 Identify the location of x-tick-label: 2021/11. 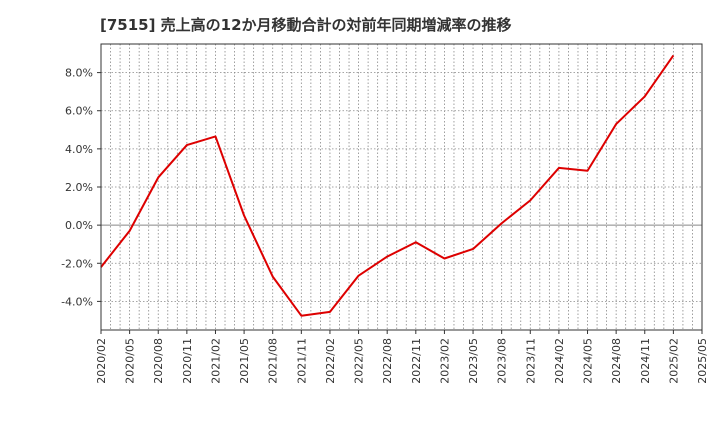
(301, 361).